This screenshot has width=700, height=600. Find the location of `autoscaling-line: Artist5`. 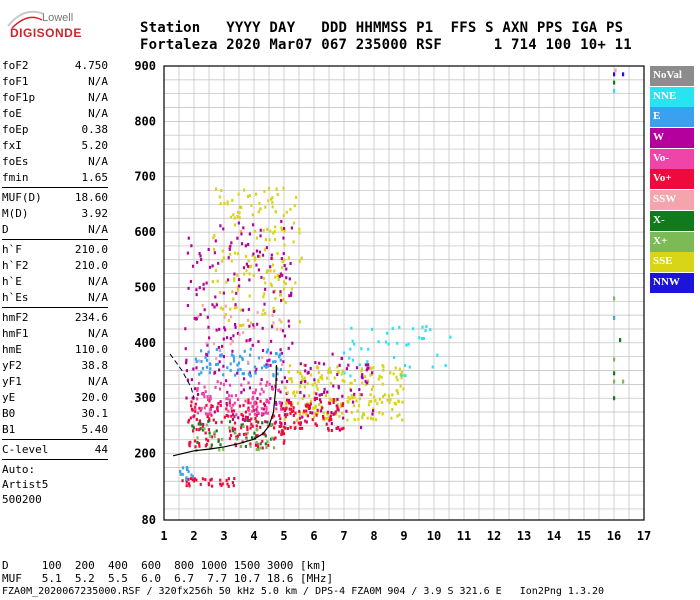

autoscaling-line: Artist5 is located at coordinates (25, 484).